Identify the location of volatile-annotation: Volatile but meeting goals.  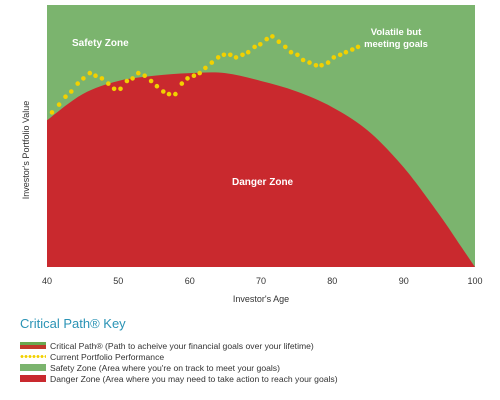
(396, 38).